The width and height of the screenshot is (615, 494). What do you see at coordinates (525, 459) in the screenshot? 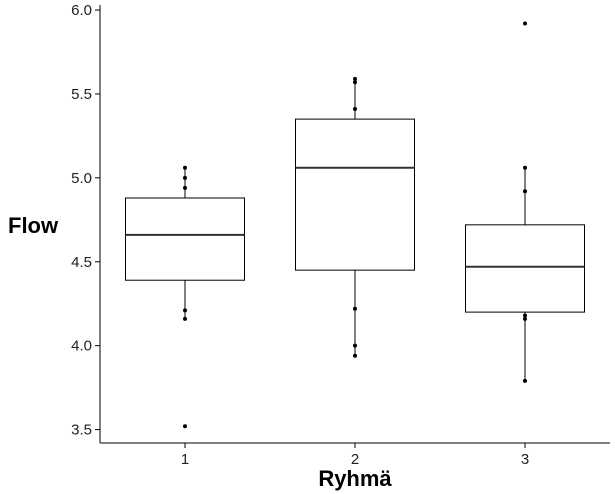
I see `x-tick-label: 3` at bounding box center [525, 459].